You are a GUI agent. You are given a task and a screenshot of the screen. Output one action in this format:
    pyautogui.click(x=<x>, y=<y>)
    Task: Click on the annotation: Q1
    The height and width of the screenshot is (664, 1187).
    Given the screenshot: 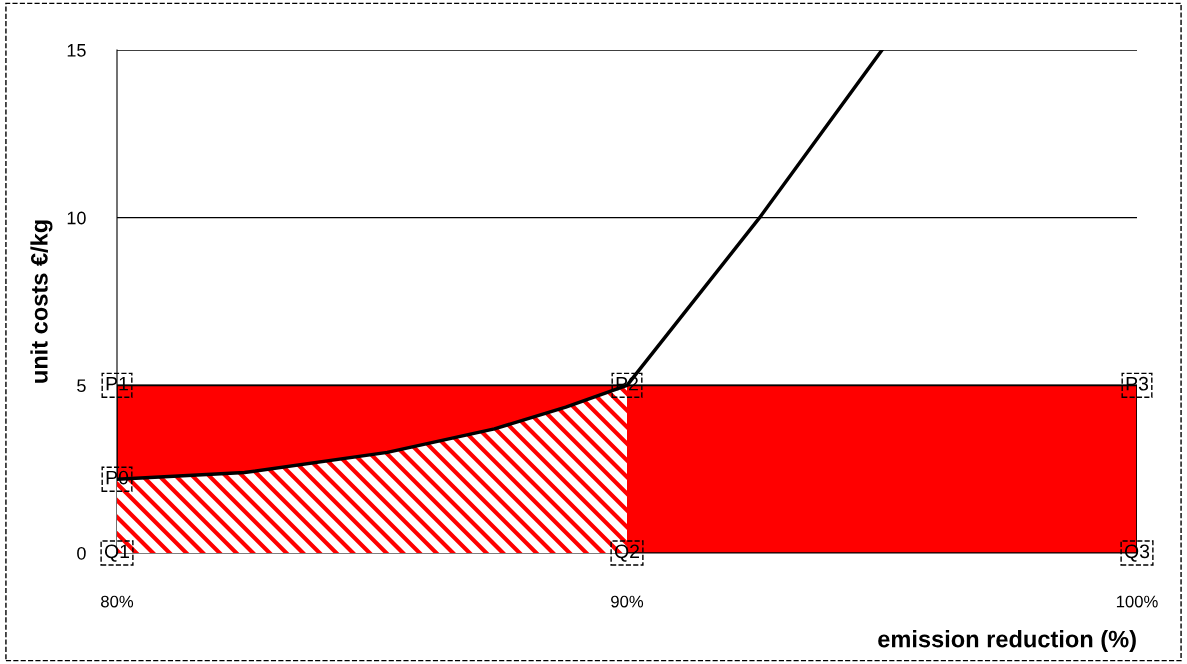 What is the action you would take?
    pyautogui.click(x=117, y=553)
    